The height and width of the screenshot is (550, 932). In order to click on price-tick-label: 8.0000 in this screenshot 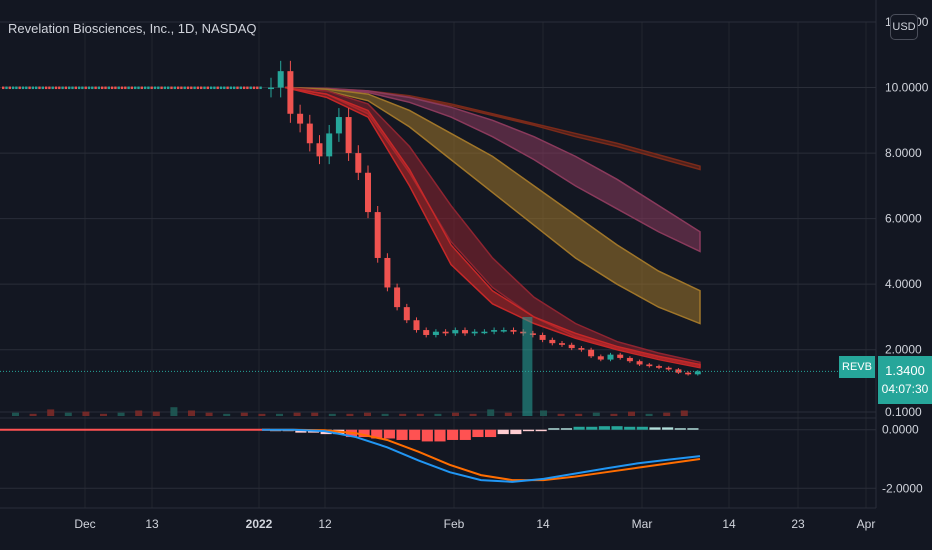, I will do `click(903, 153)`.